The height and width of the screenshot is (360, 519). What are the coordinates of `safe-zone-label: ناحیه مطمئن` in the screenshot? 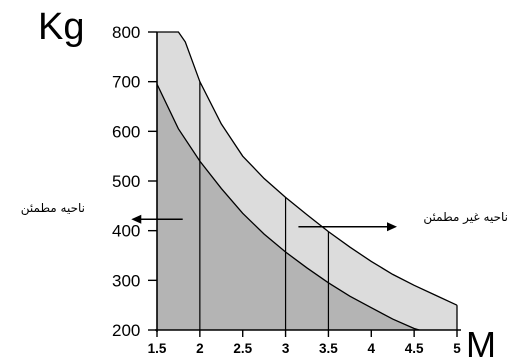 It's located at (53, 208).